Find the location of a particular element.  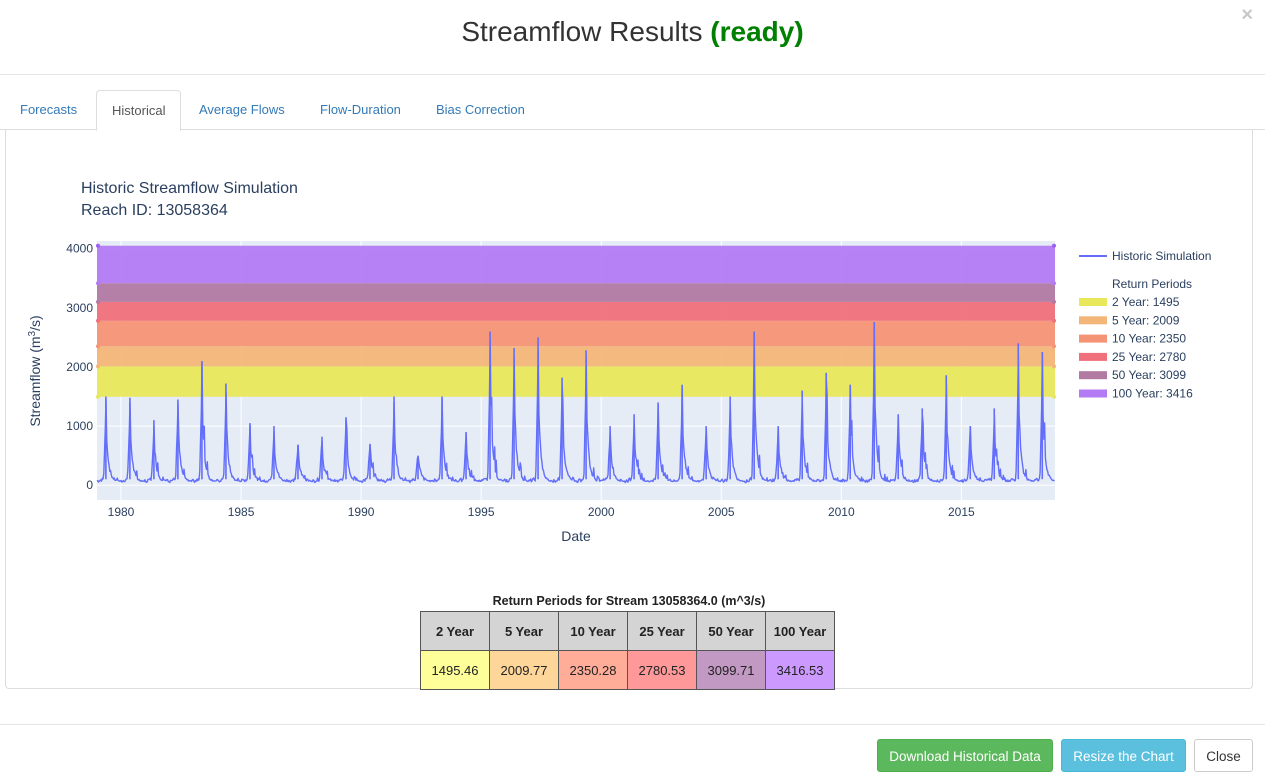

modal-header: Streamflow Results (ready) × is located at coordinates (632, 37).